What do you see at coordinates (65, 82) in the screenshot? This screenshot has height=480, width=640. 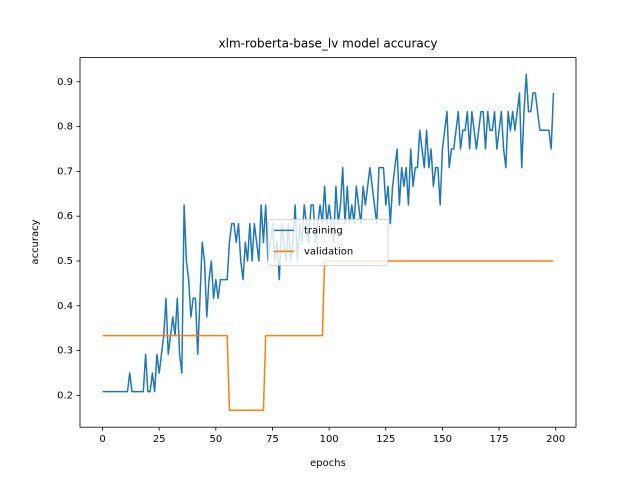 I see `y-tick-label: 0.9` at bounding box center [65, 82].